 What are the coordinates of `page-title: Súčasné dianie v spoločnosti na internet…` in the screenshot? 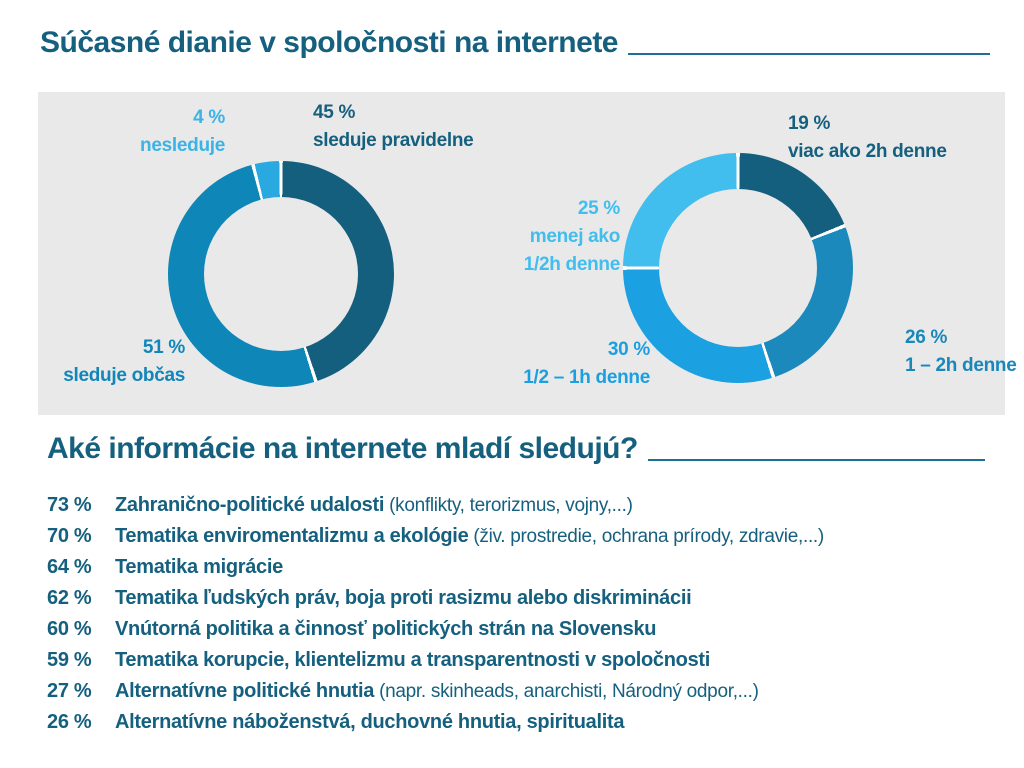 It's located at (515, 43).